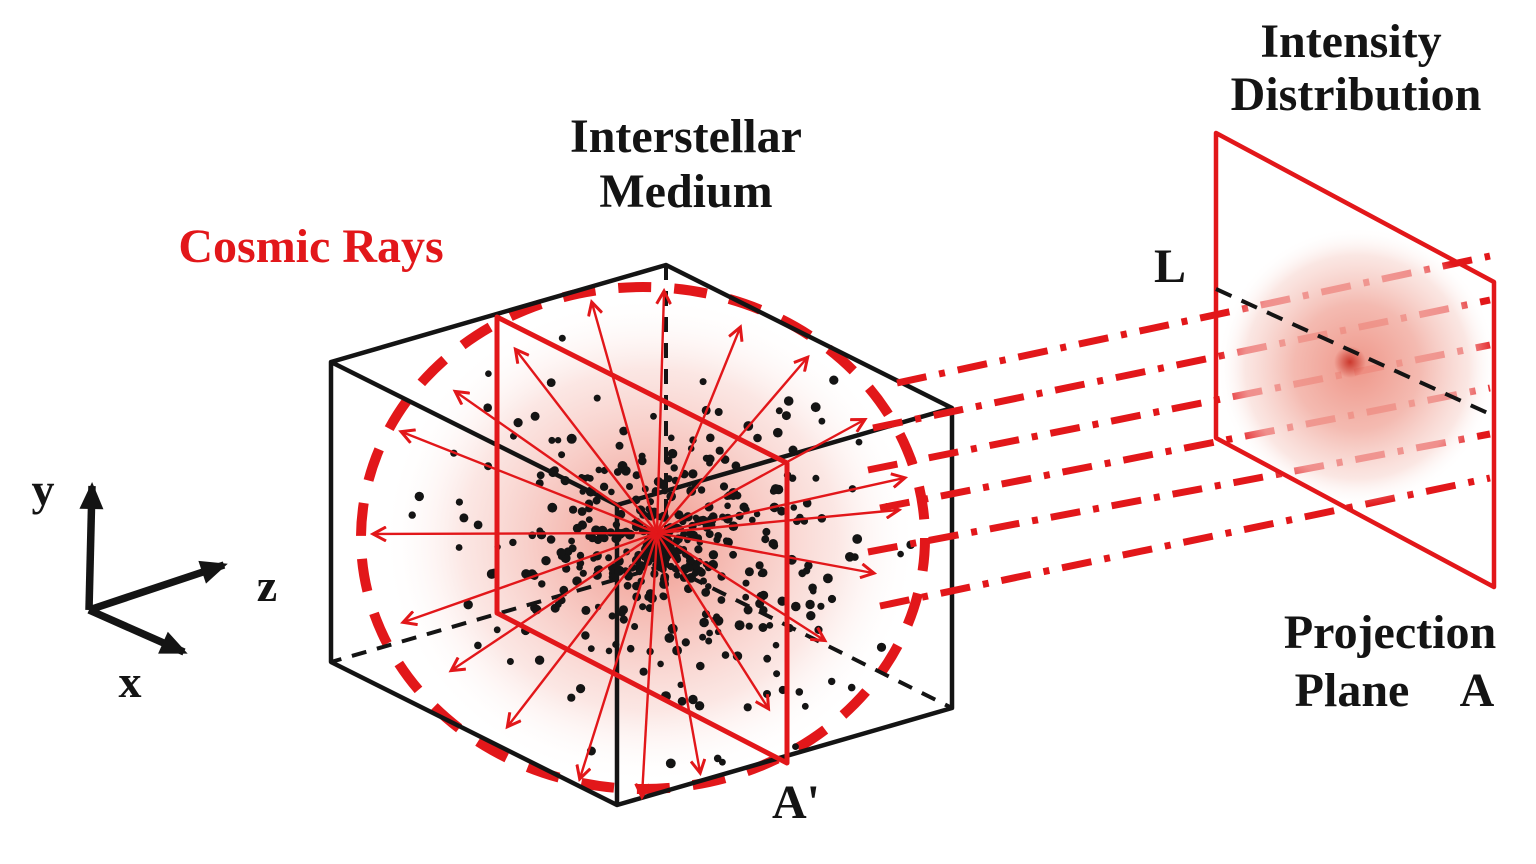  Describe the element at coordinates (1350, 41) in the screenshot. I see `intensity-distribution-label-line1: Intensity` at that location.